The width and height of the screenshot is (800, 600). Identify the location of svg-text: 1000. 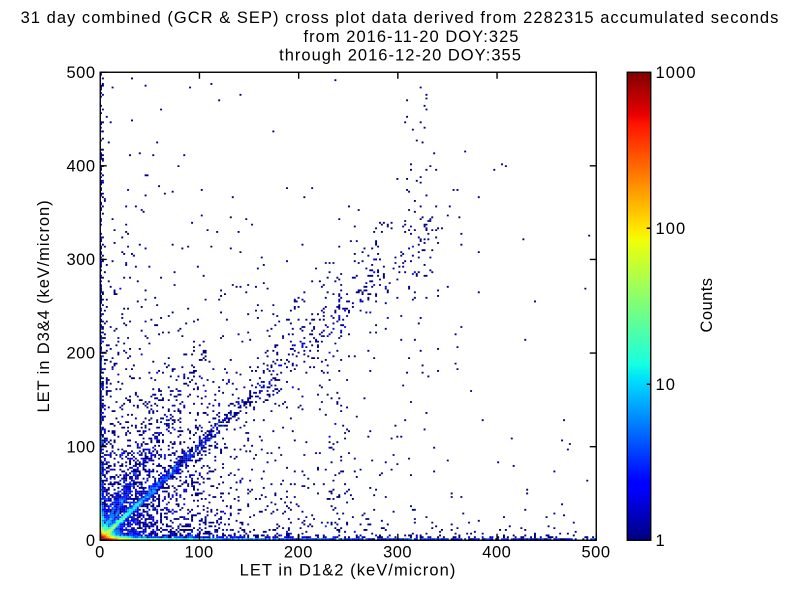
(676, 73).